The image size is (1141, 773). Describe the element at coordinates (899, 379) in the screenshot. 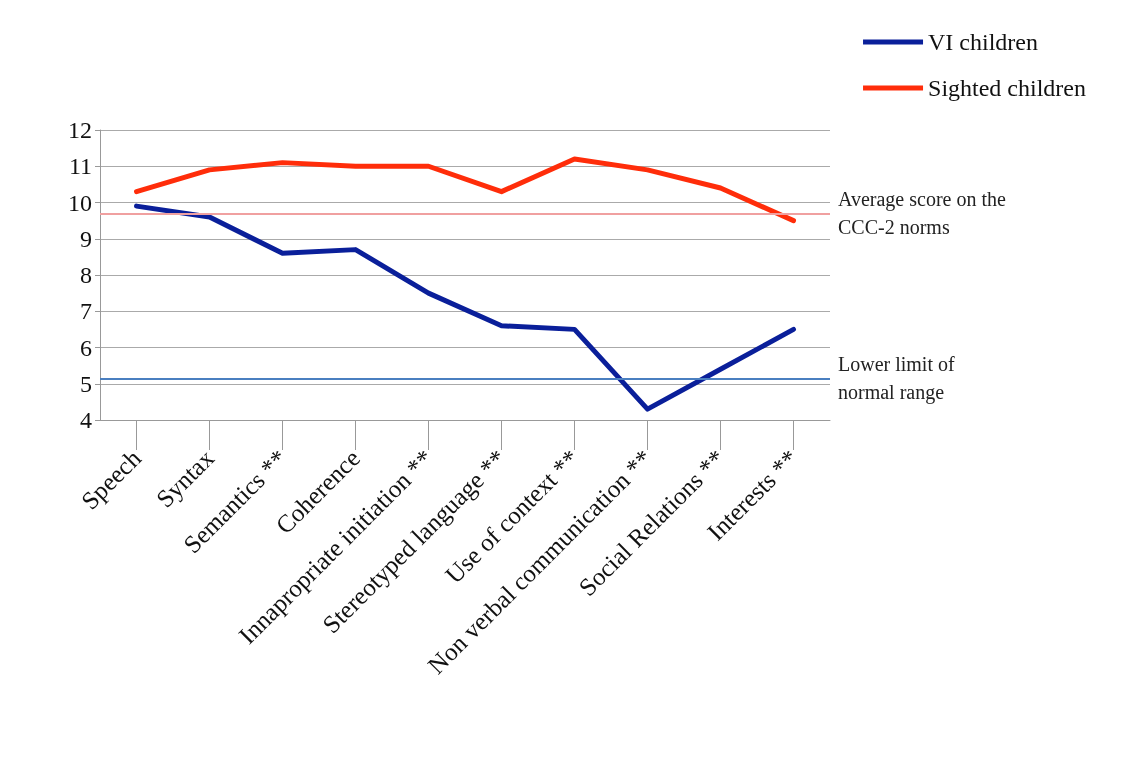

I see `ref-line-label: Lower limit of normal range` at that location.